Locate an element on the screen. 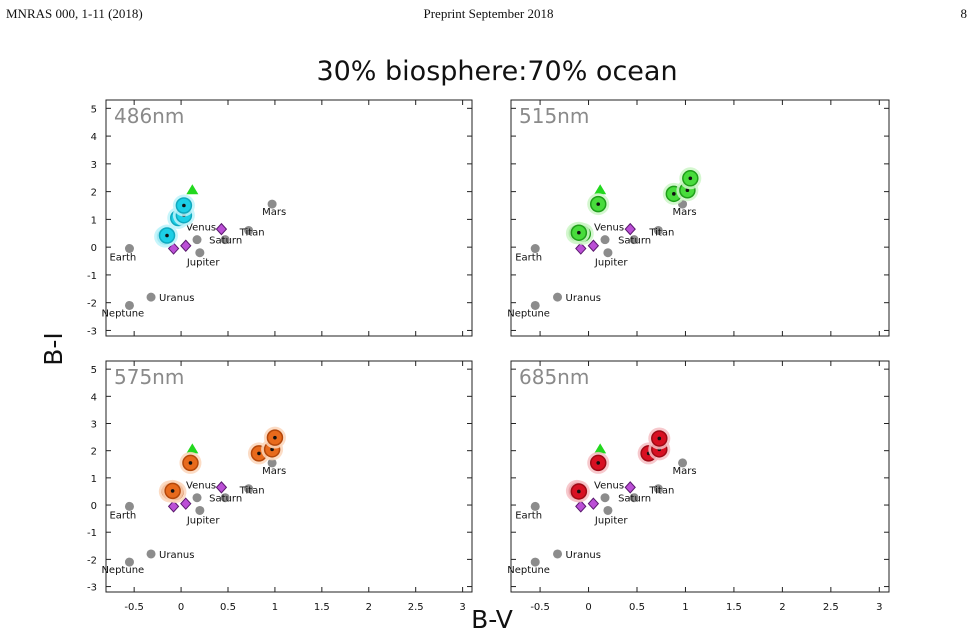  y-tick-label: -1 is located at coordinates (92, 533).